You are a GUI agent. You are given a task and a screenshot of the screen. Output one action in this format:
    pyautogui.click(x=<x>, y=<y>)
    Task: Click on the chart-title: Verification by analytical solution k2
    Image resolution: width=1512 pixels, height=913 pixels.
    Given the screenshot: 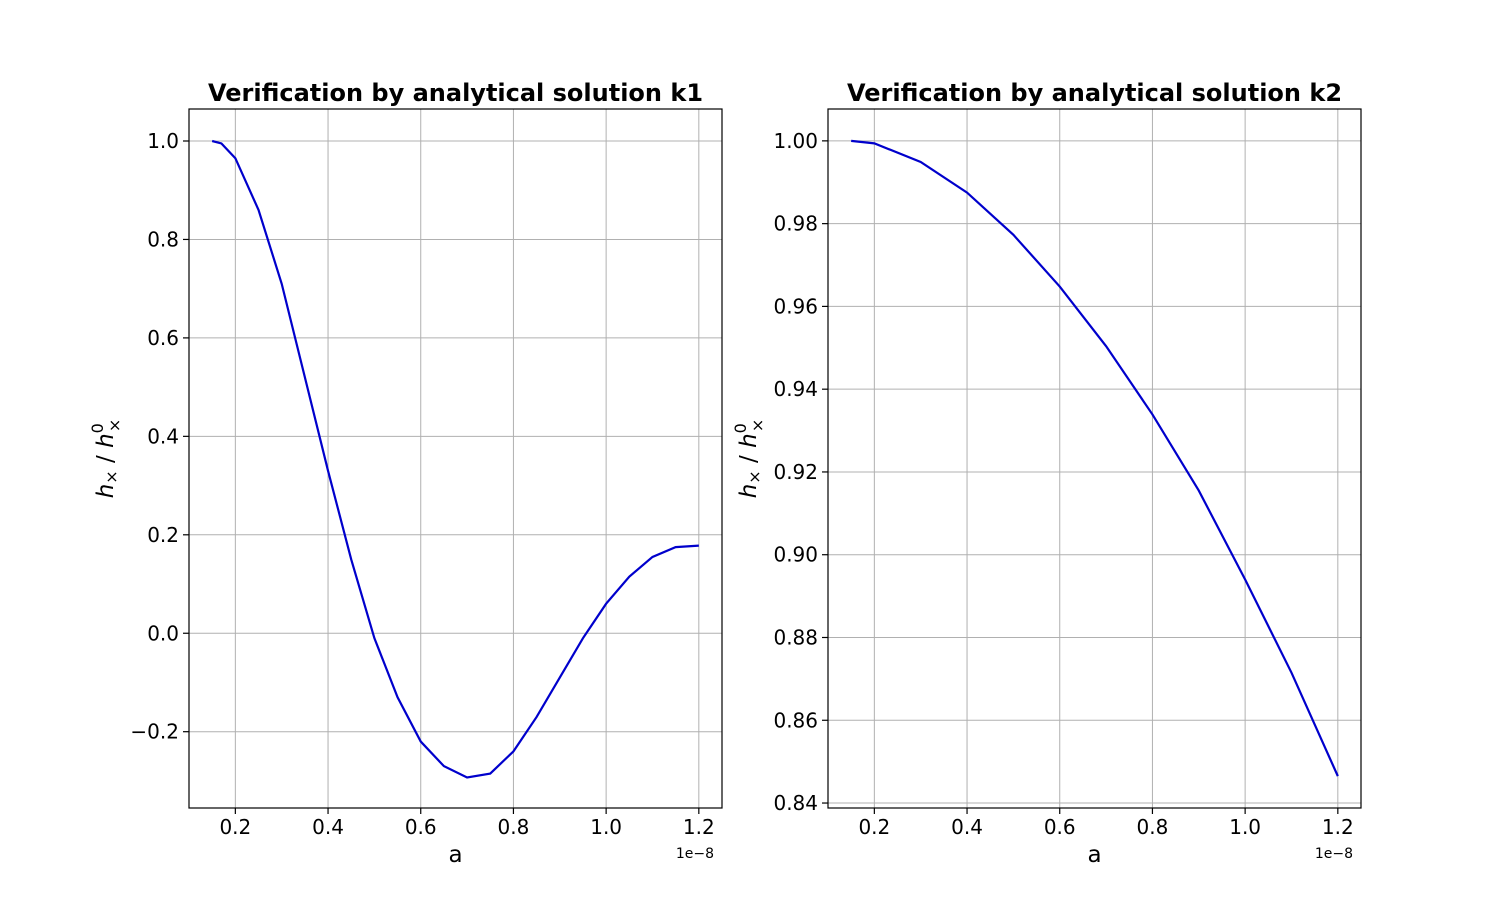 What is the action you would take?
    pyautogui.click(x=1094, y=93)
    